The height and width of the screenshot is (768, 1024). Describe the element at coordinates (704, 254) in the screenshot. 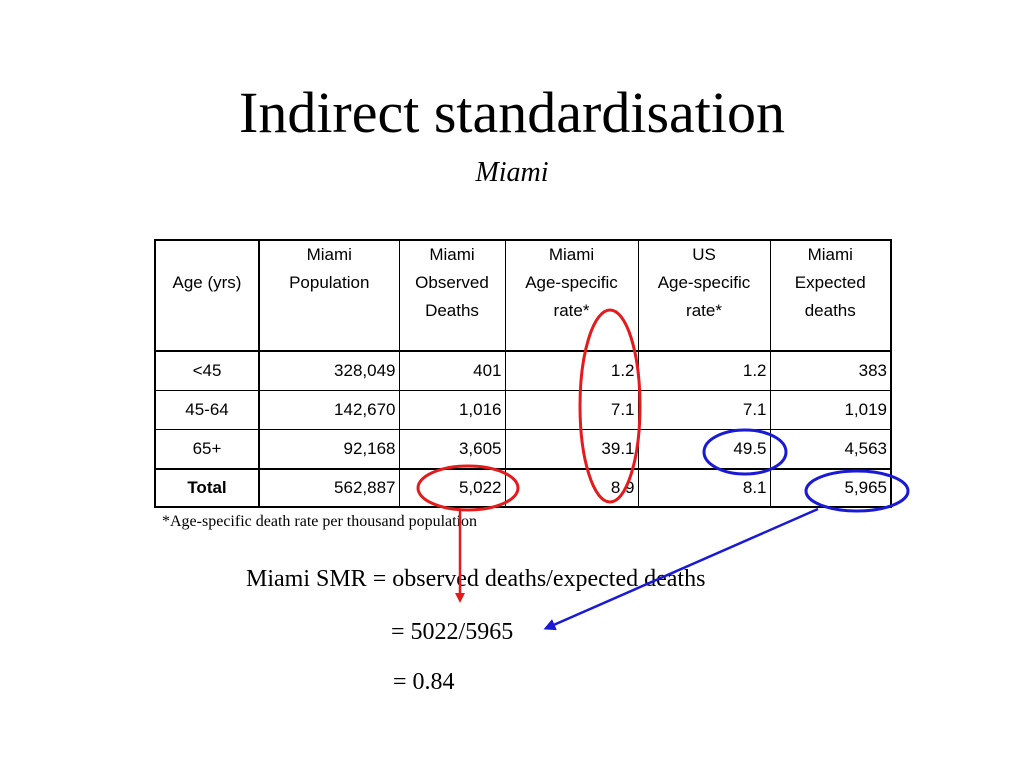

I see `header-cell: US` at that location.